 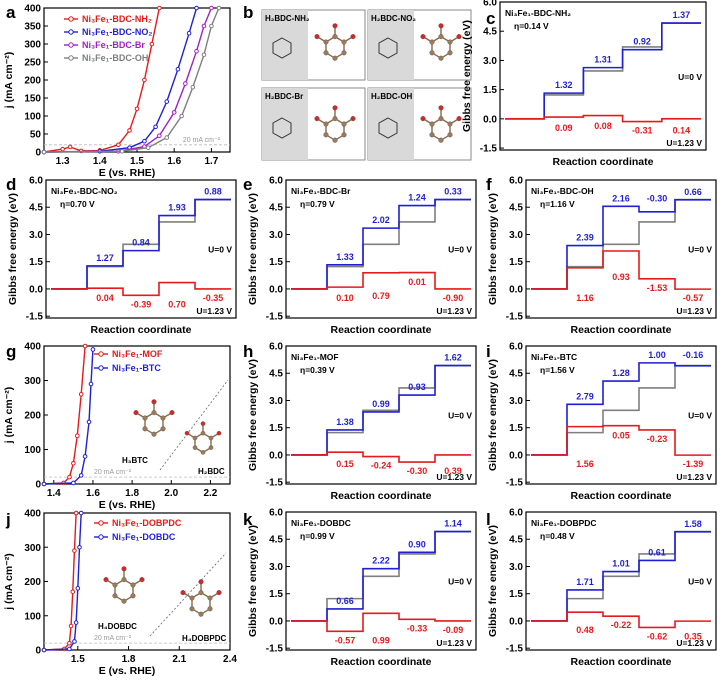 I want to click on step-value-u0: 2.16, so click(x=621, y=198).